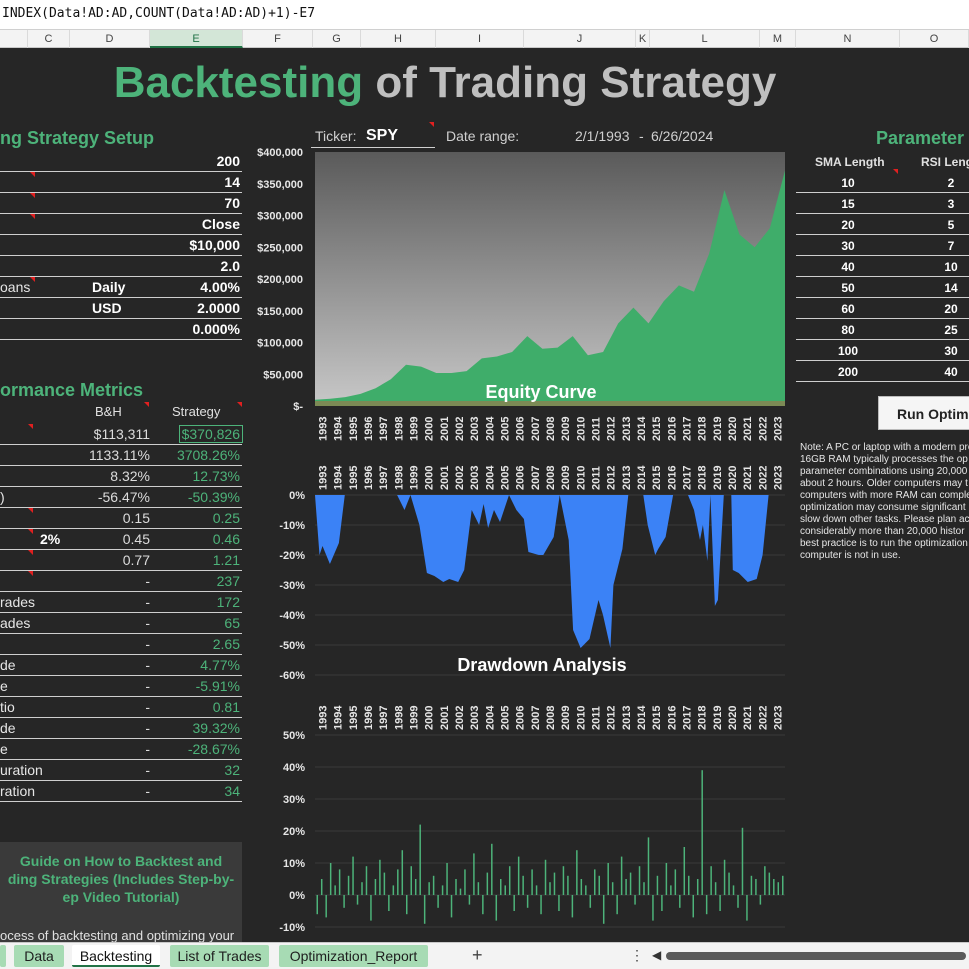 This screenshot has height=969, width=969. I want to click on setup-row-unit: USD, so click(107, 308).